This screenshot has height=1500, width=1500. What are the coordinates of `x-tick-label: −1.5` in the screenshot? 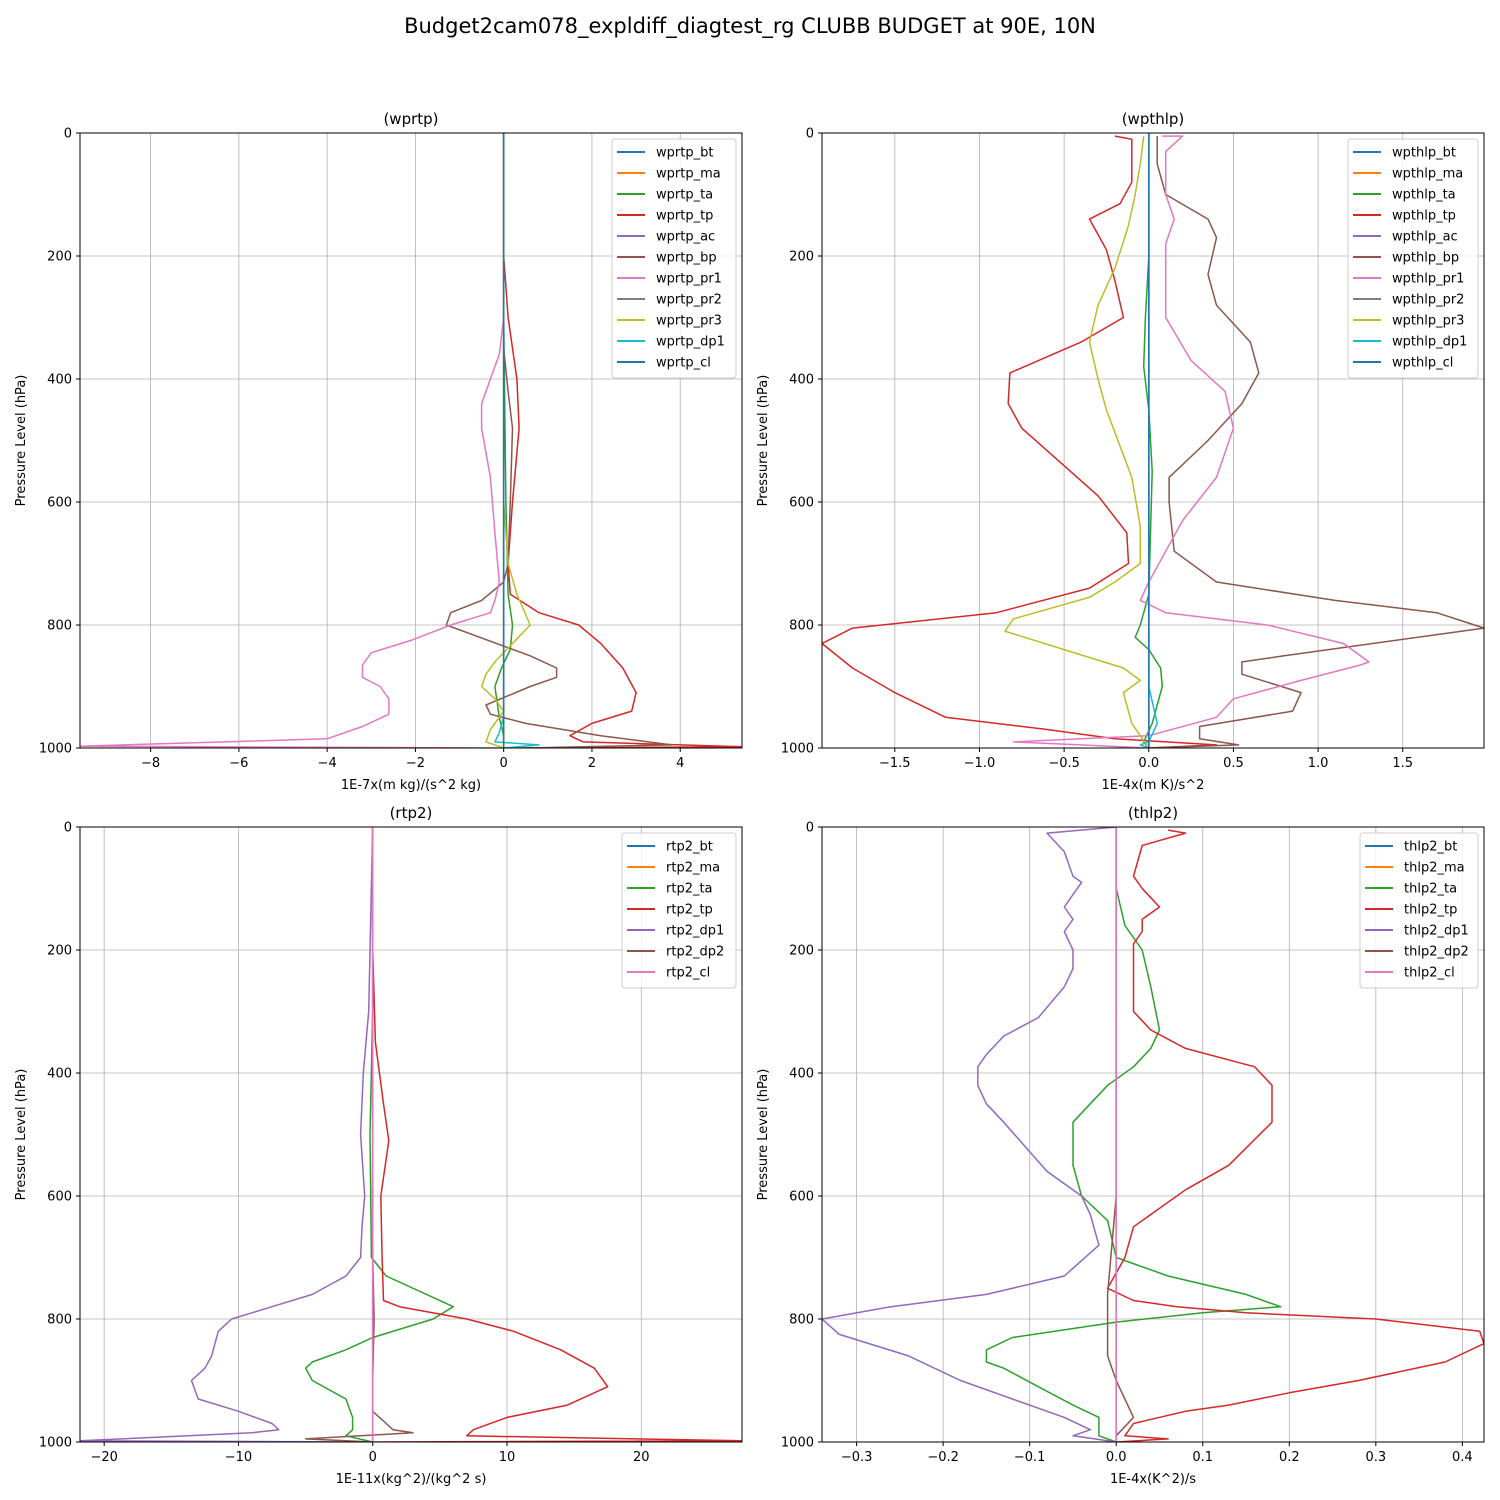 It's located at (895, 763).